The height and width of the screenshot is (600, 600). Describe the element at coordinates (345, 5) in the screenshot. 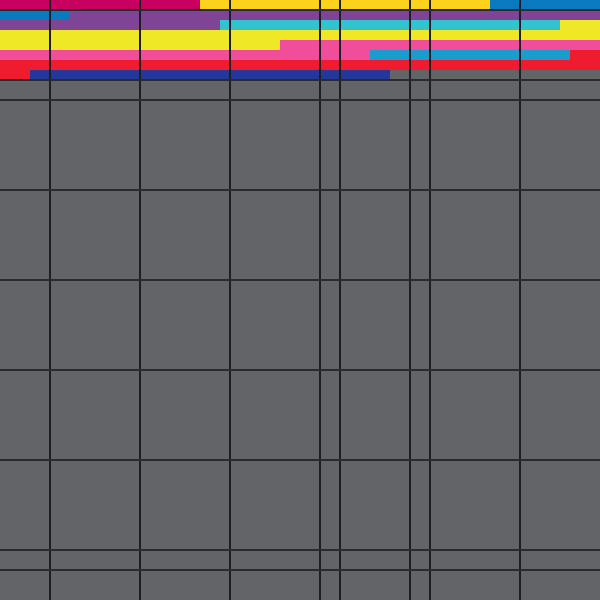

I see `gold-band` at that location.